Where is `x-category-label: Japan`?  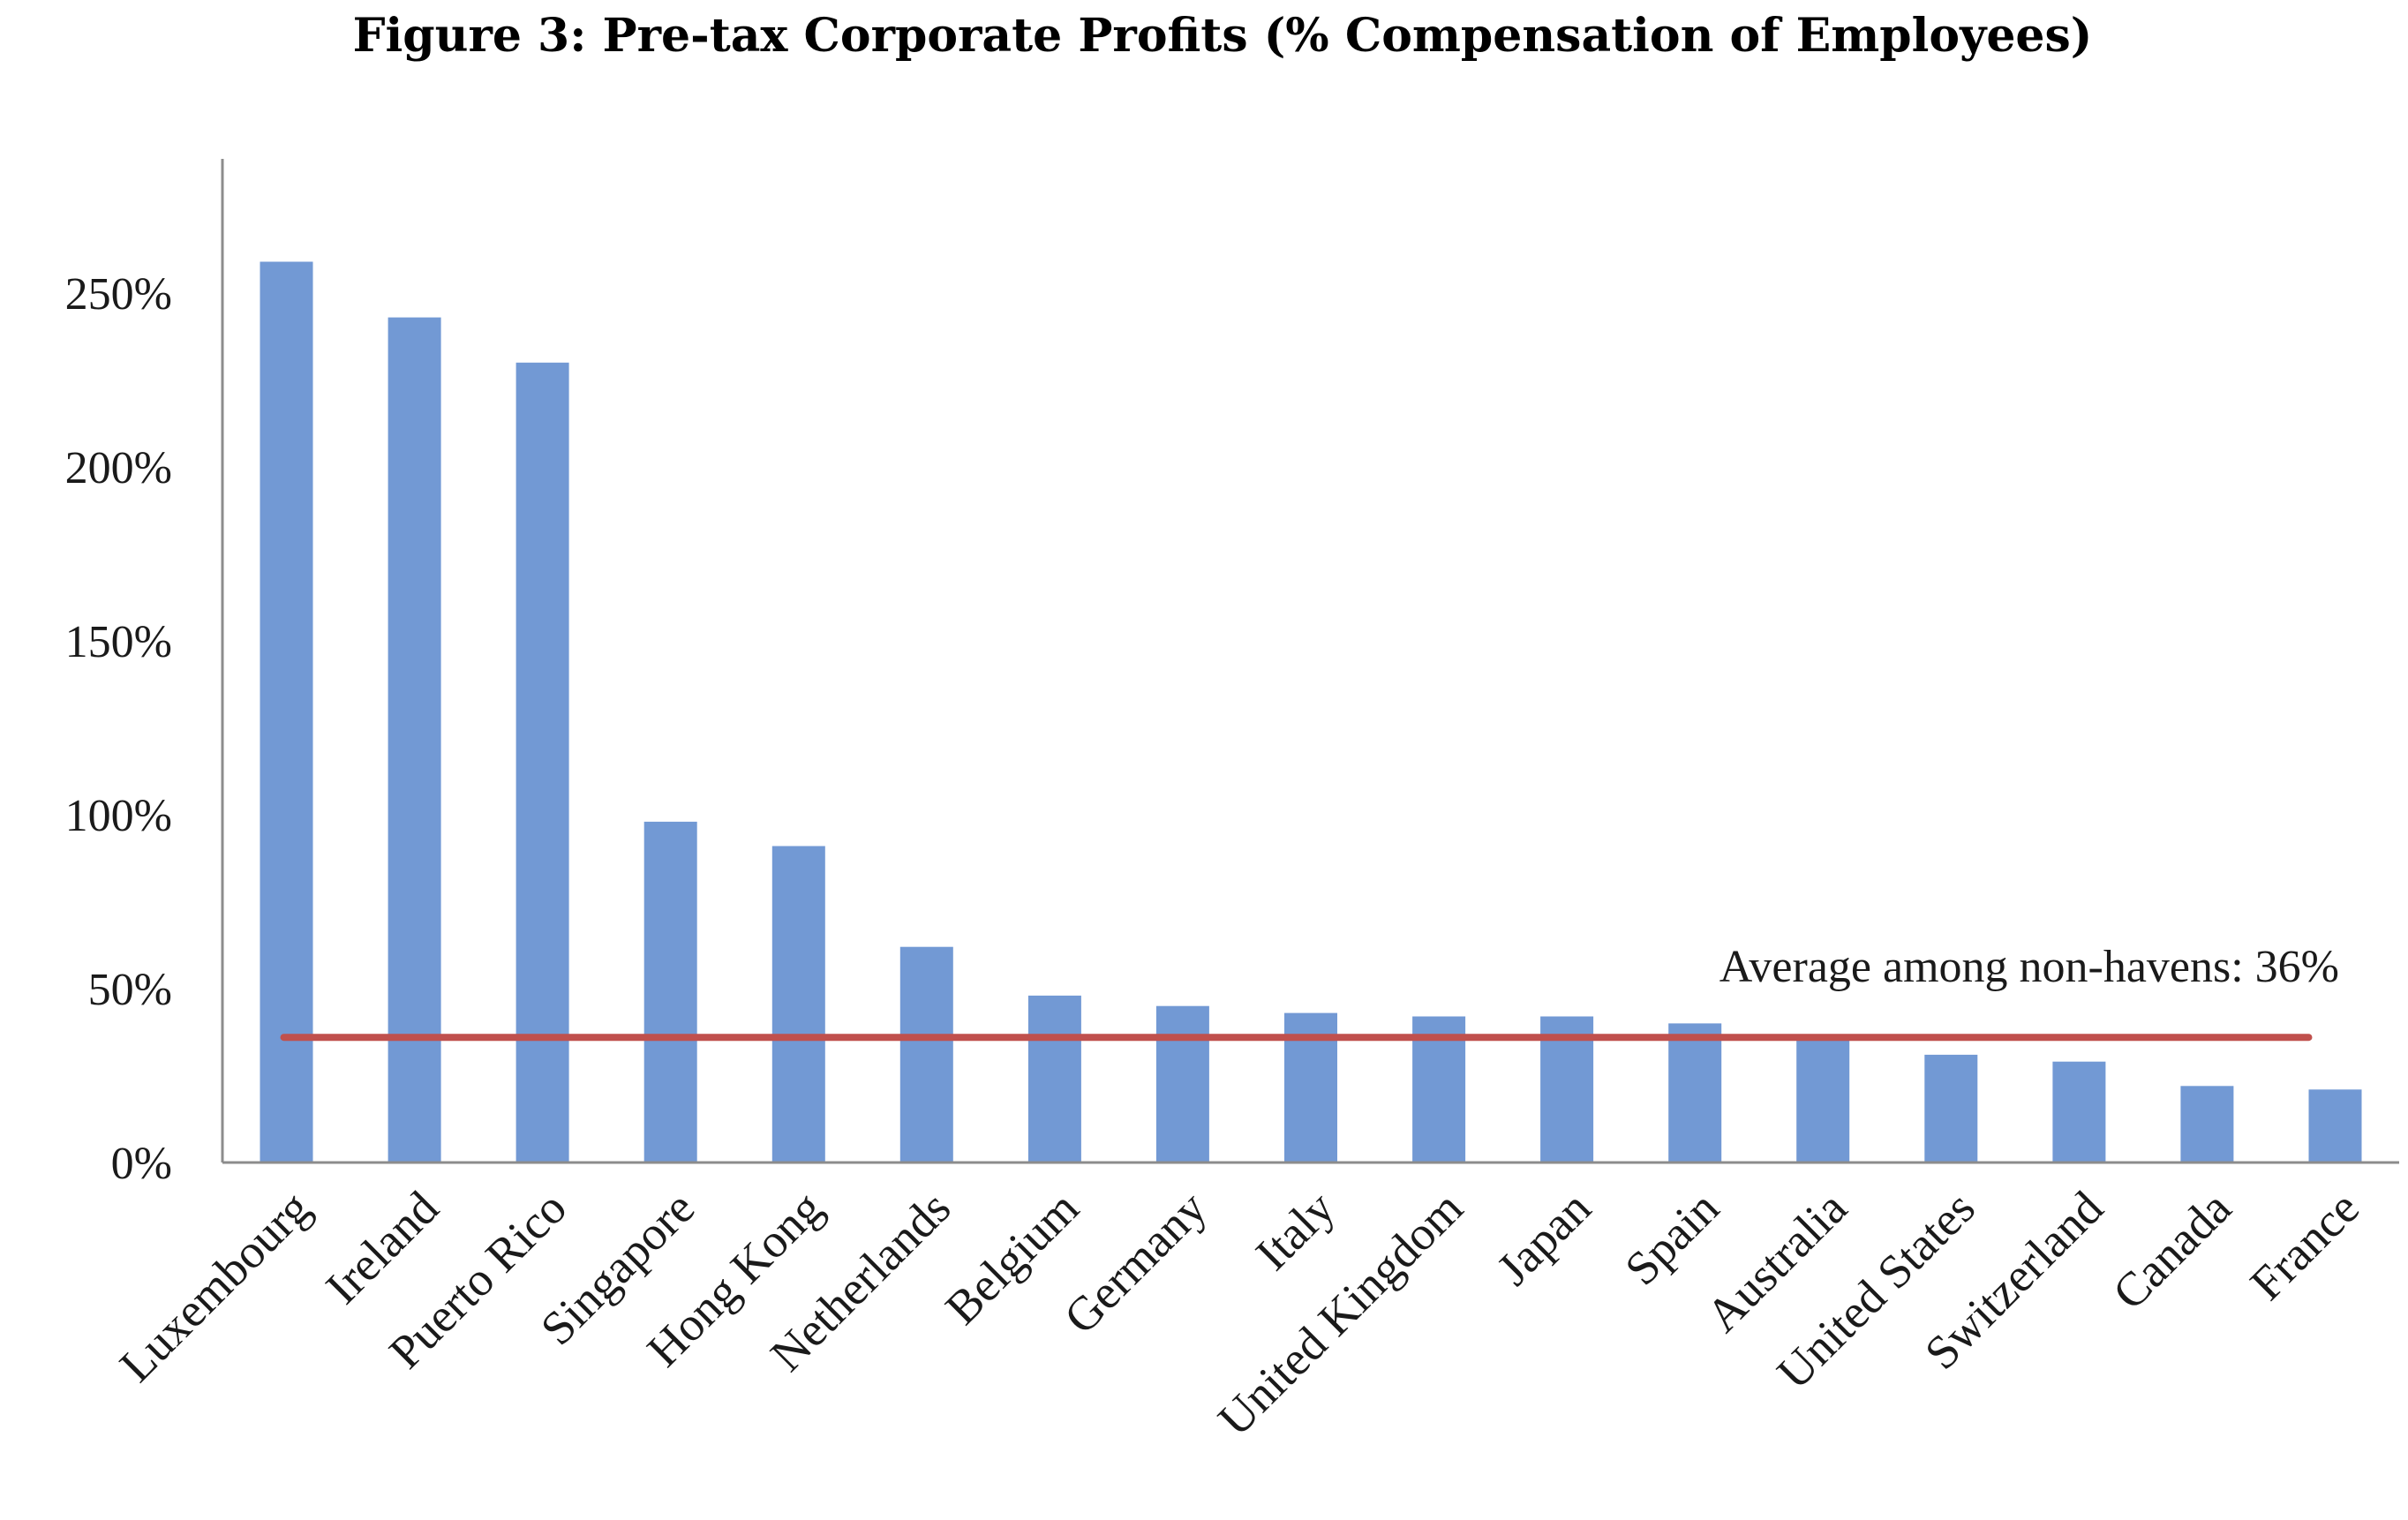 x-category-label: Japan is located at coordinates (1543, 1238).